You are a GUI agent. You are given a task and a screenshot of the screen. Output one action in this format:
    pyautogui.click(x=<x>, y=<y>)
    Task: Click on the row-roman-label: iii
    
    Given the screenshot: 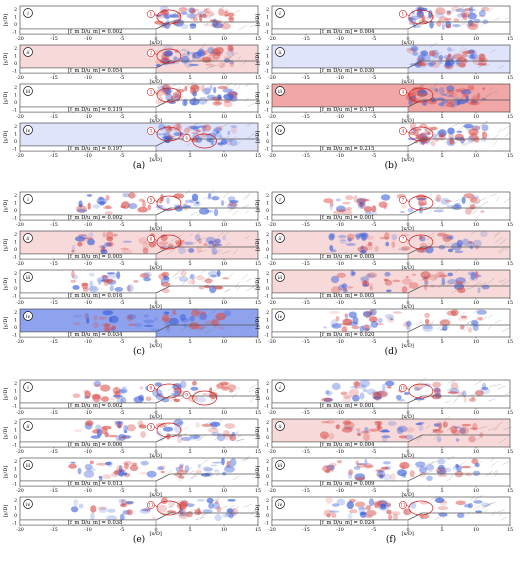 What is the action you would take?
    pyautogui.click(x=280, y=466)
    